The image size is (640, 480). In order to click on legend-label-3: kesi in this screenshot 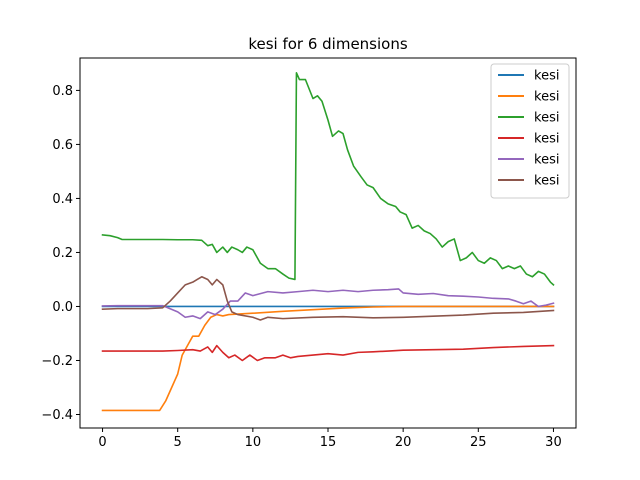, I will do `click(546, 118)`.